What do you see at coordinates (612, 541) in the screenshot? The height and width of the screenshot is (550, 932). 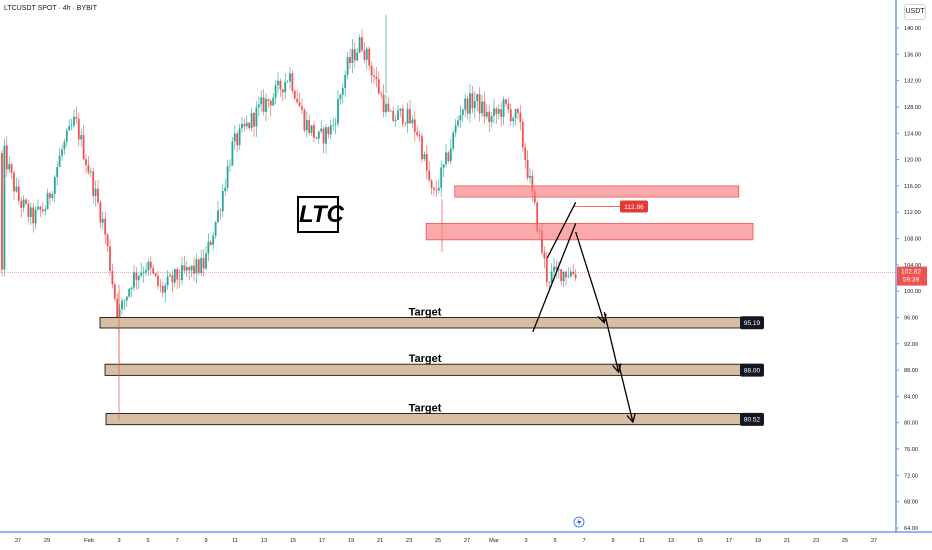 I see `x-tick-label: 9` at bounding box center [612, 541].